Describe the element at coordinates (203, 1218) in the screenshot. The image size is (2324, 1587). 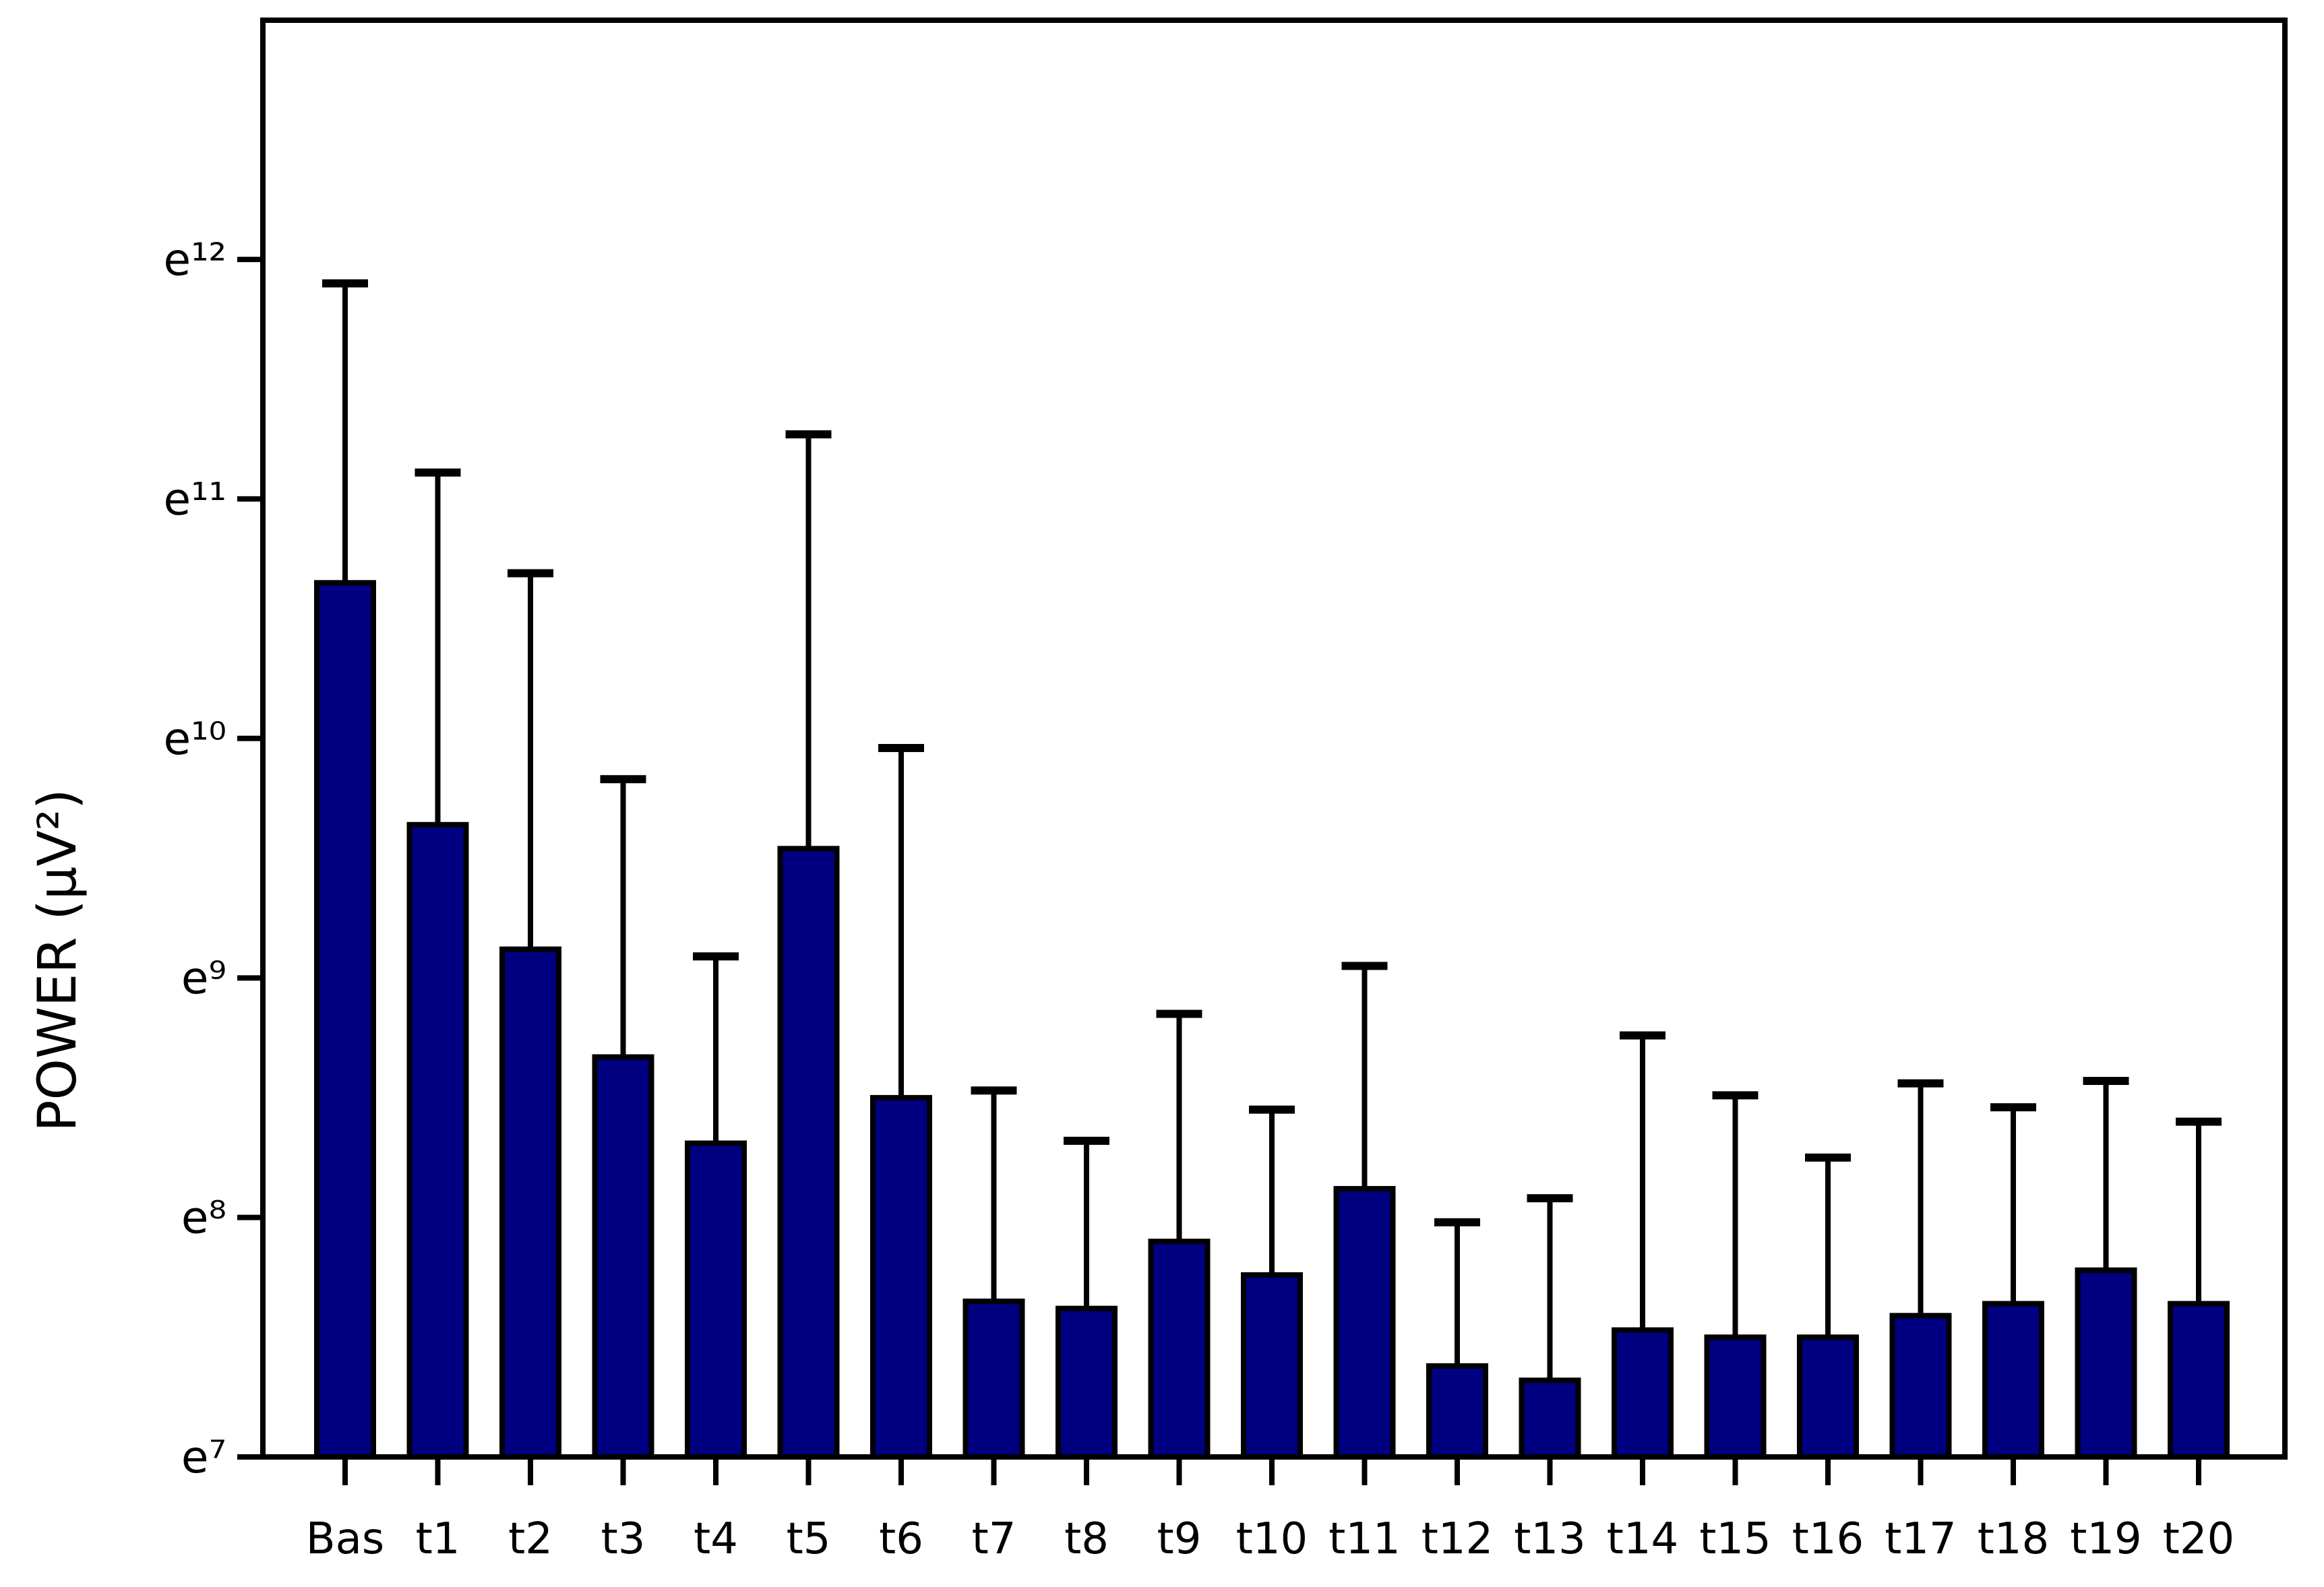
I see `y-tick-label: e⁸` at that location.